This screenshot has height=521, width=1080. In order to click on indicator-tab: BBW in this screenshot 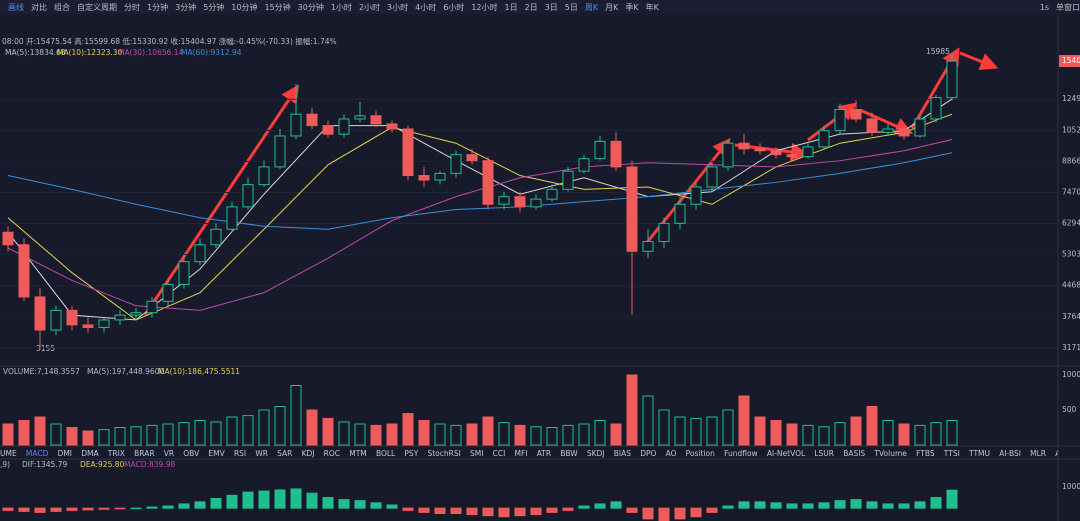, I will do `click(569, 453)`.